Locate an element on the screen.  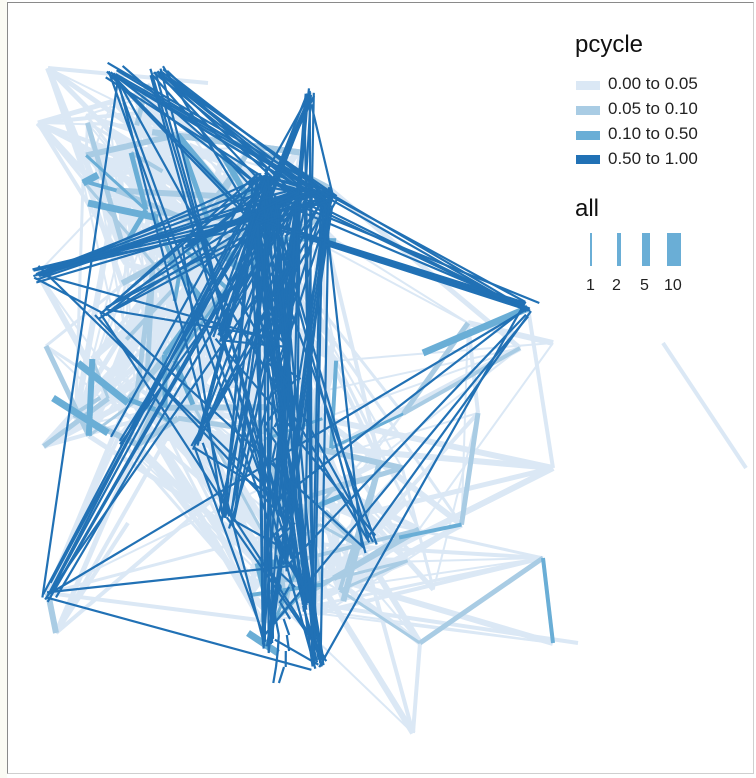
legend-width-title: all is located at coordinates (587, 208).